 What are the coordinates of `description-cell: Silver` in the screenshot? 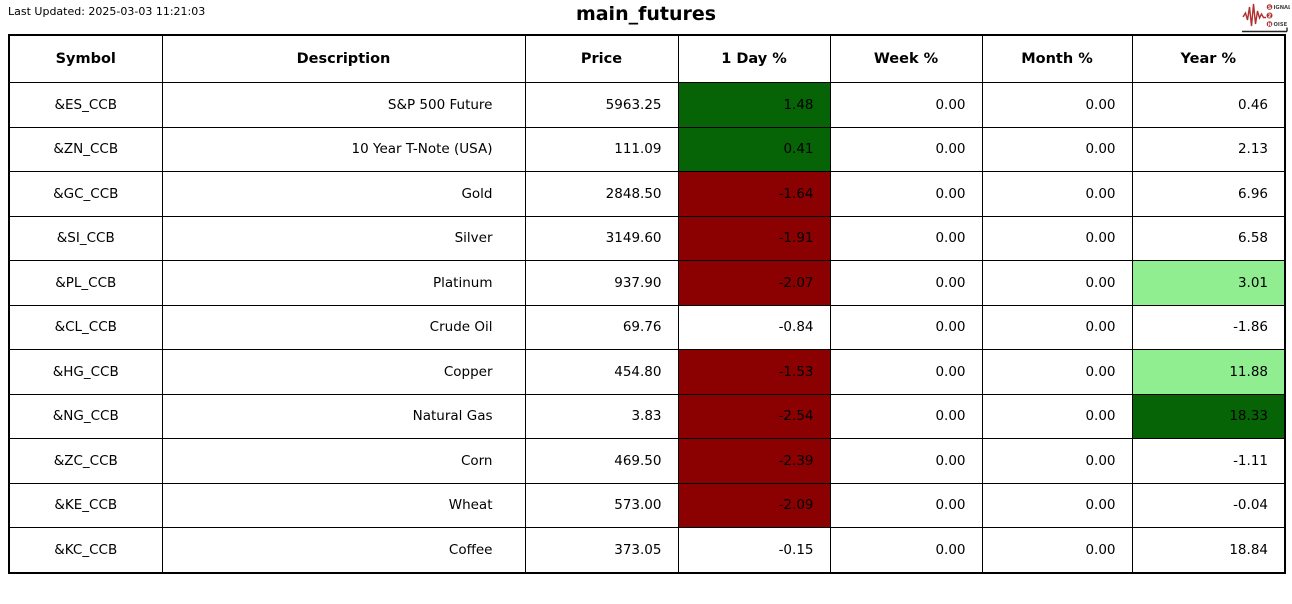 It's located at (343, 238).